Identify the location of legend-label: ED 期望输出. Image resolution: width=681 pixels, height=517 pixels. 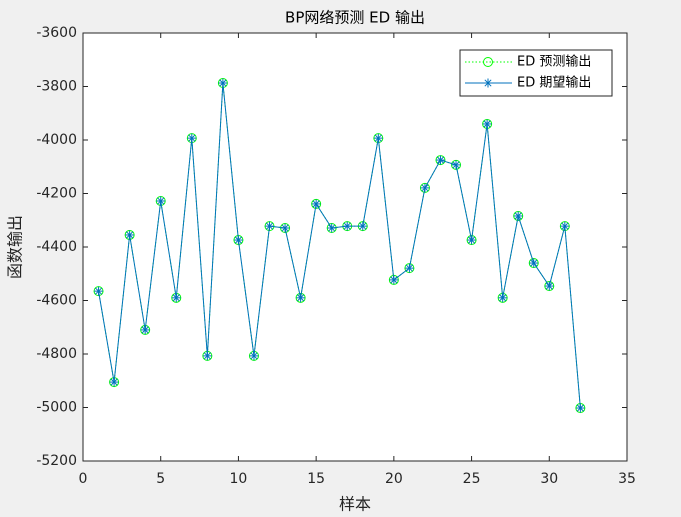
(554, 83).